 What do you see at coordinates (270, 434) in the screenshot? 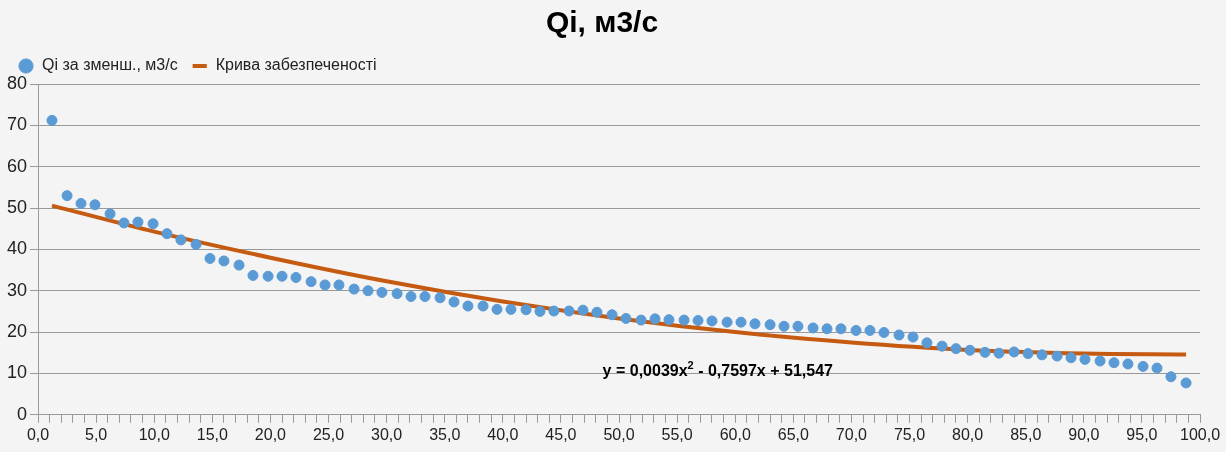
I see `x-tick-label: 20,0` at bounding box center [270, 434].